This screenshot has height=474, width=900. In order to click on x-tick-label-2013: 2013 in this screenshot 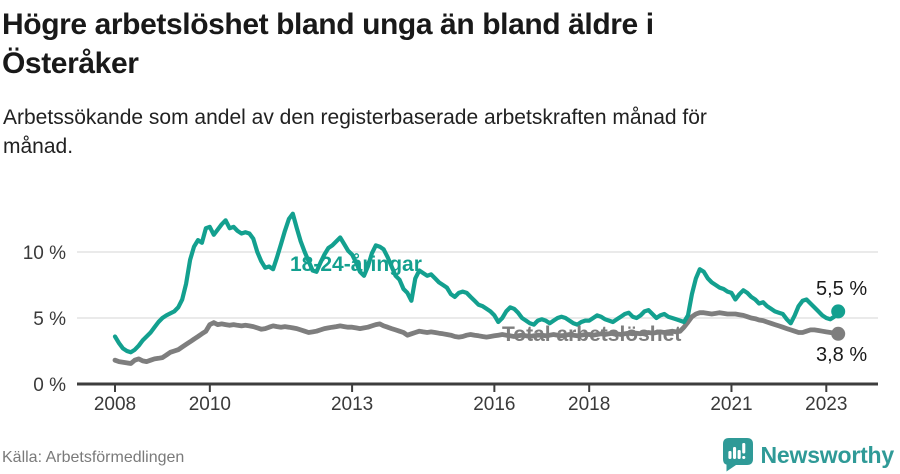, I will do `click(352, 404)`.